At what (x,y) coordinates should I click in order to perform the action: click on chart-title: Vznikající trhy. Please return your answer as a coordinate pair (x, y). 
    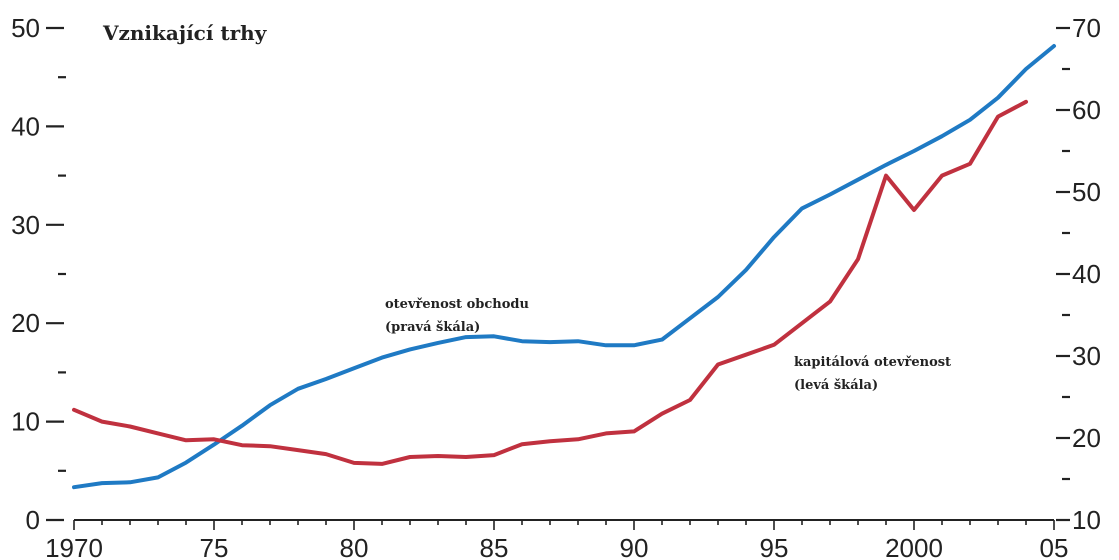
    Looking at the image, I should click on (185, 33).